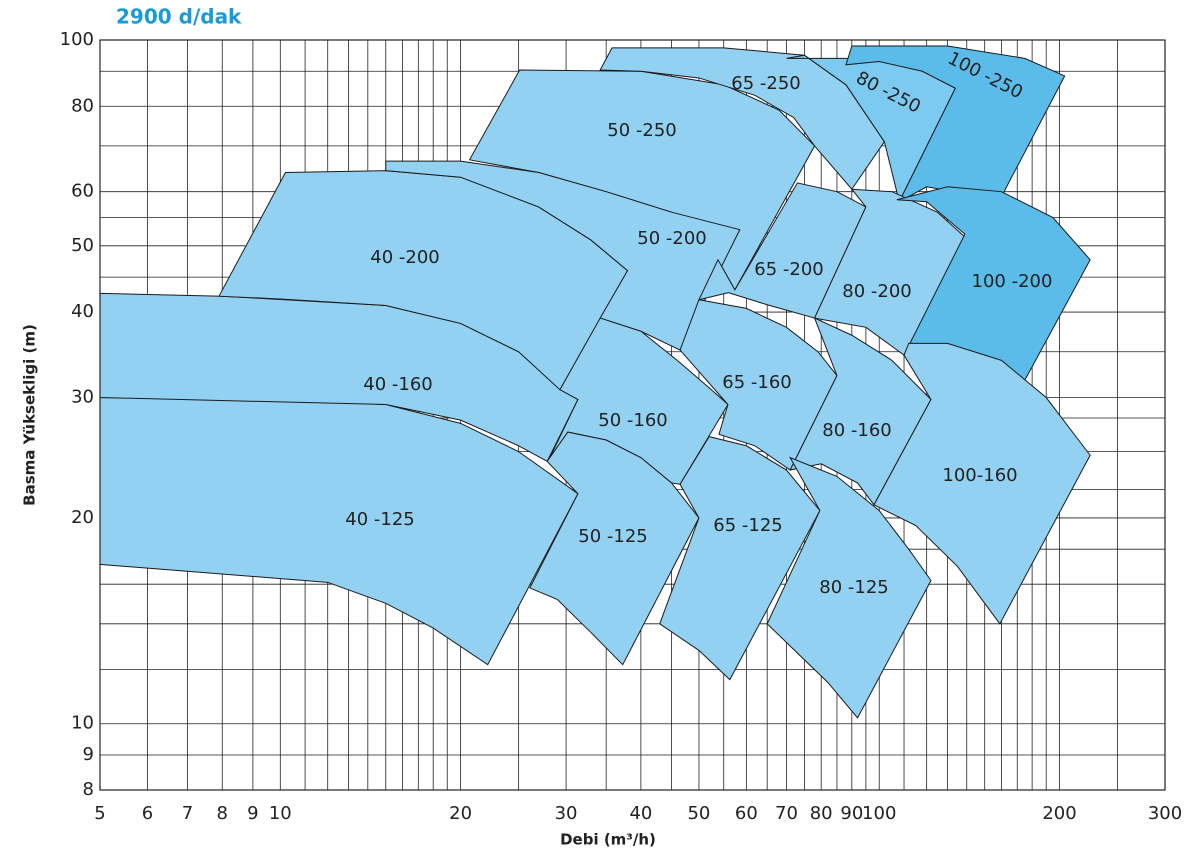 The image size is (1197, 864). Describe the element at coordinates (979, 475) in the screenshot. I see `region-label: 100-160` at that location.